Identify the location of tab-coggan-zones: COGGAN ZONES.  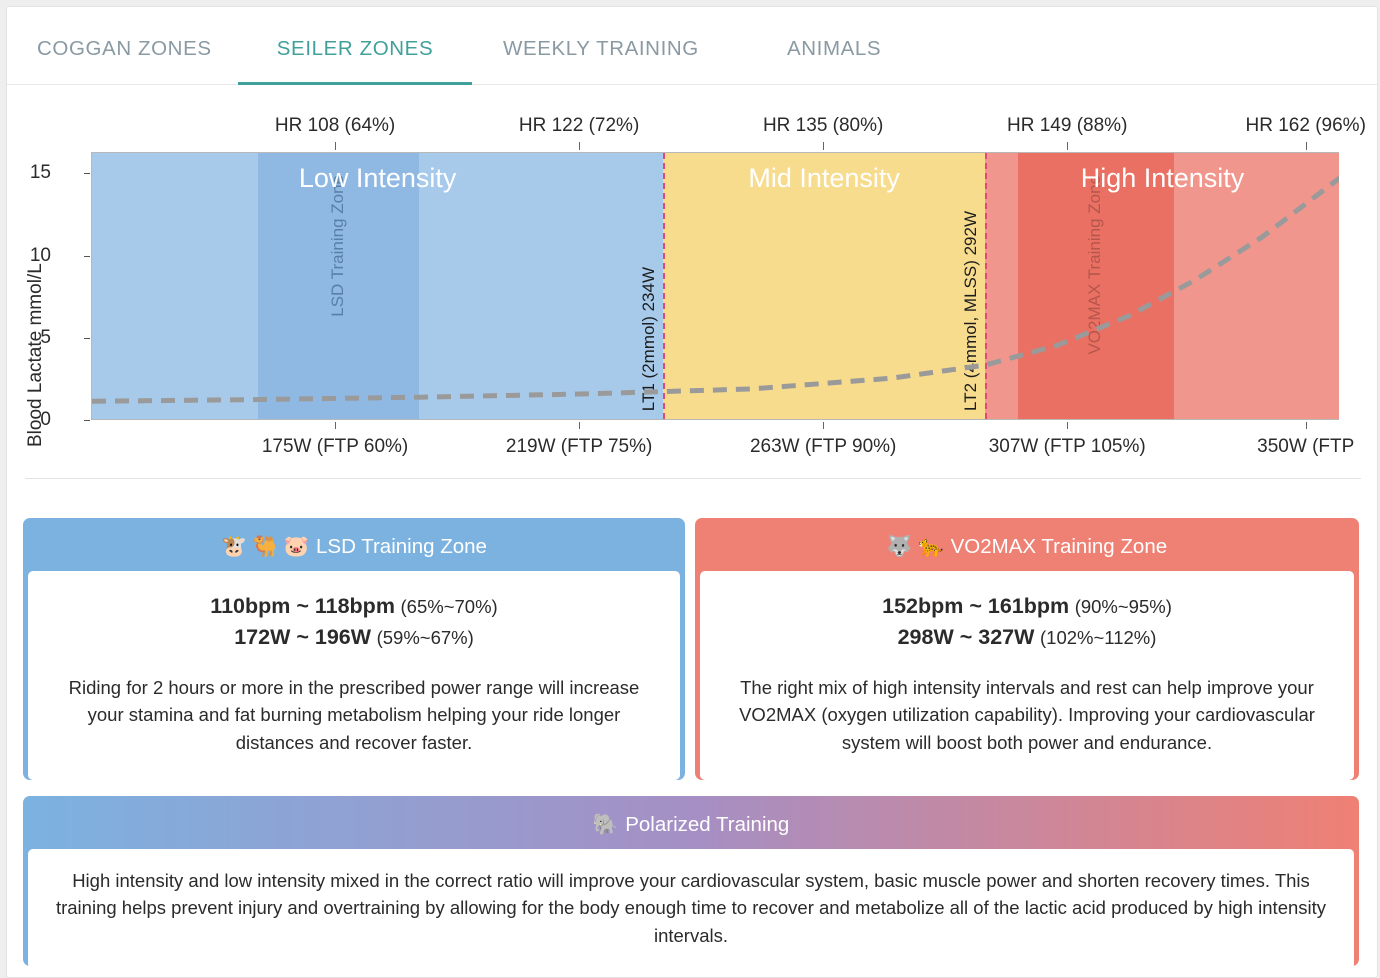
(124, 57).